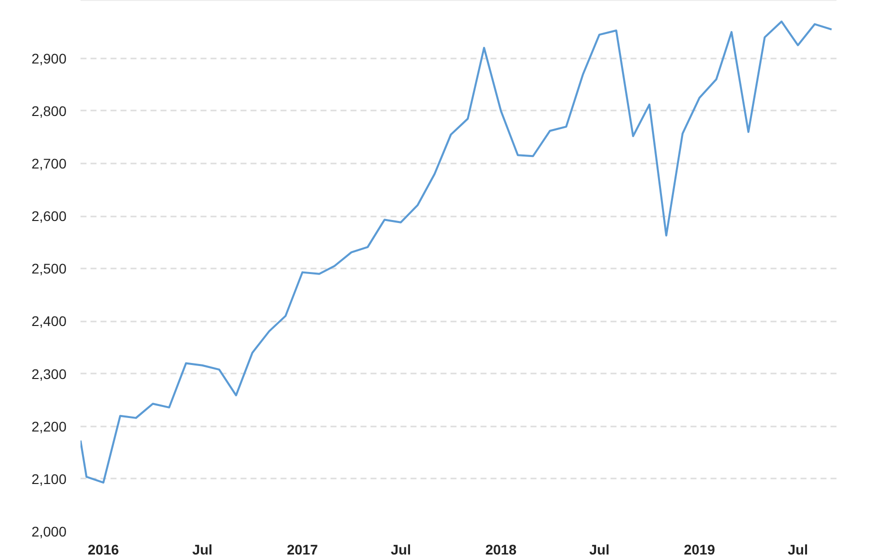  What do you see at coordinates (49, 321) in the screenshot?
I see `y-tick-label: 2,400` at bounding box center [49, 321].